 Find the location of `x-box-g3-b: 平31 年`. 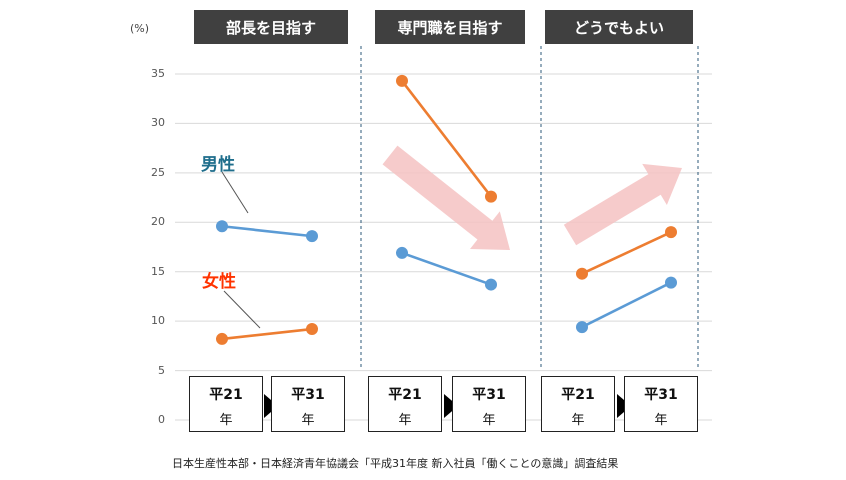

x-box-g3-b: 平31 年 is located at coordinates (661, 404).